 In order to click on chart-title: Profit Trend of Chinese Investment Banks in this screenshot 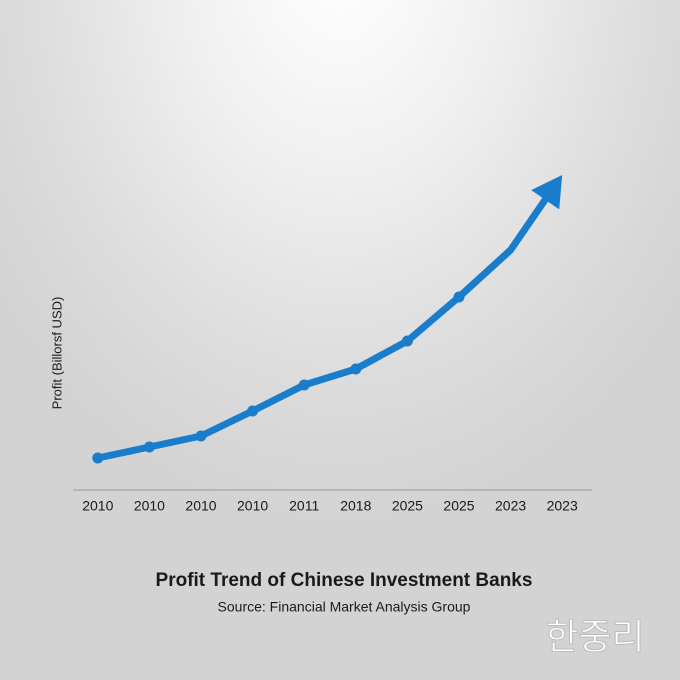, I will do `click(344, 580)`.